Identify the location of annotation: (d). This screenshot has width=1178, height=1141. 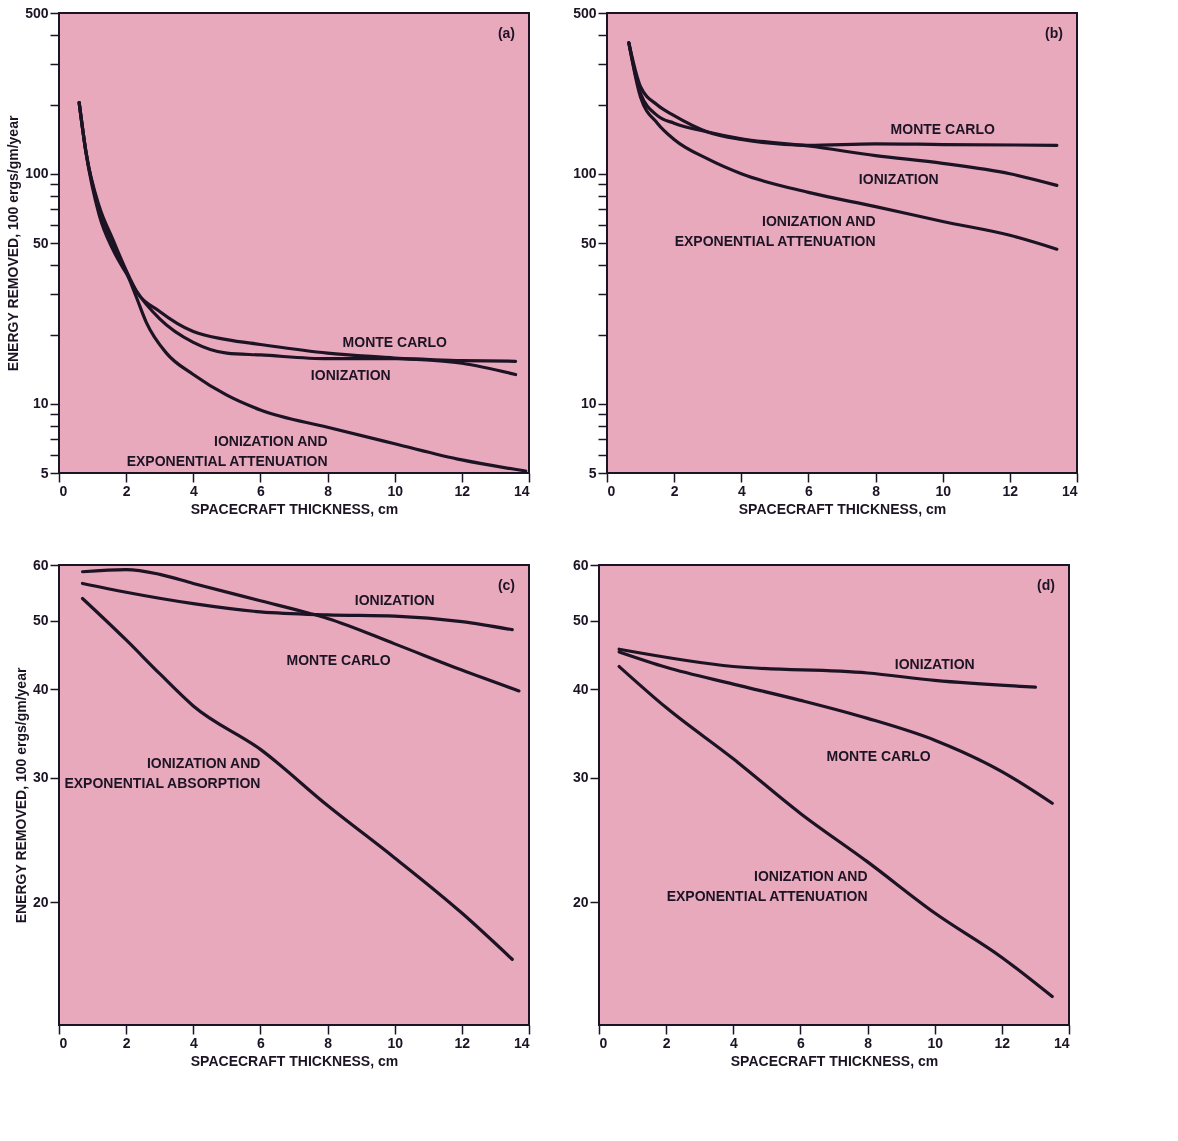
(1046, 585).